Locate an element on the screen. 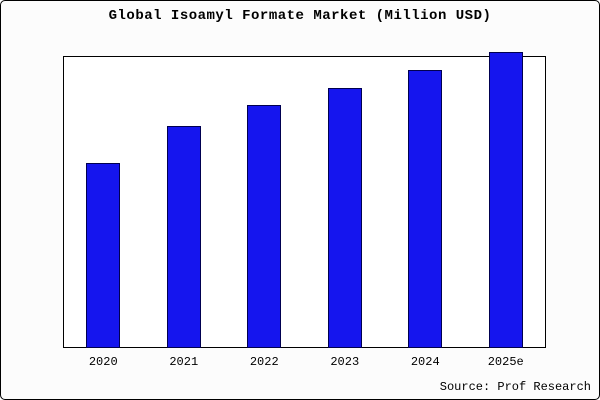 Image resolution: width=600 pixels, height=400 pixels. x-tick-label: 2022 is located at coordinates (264, 362).